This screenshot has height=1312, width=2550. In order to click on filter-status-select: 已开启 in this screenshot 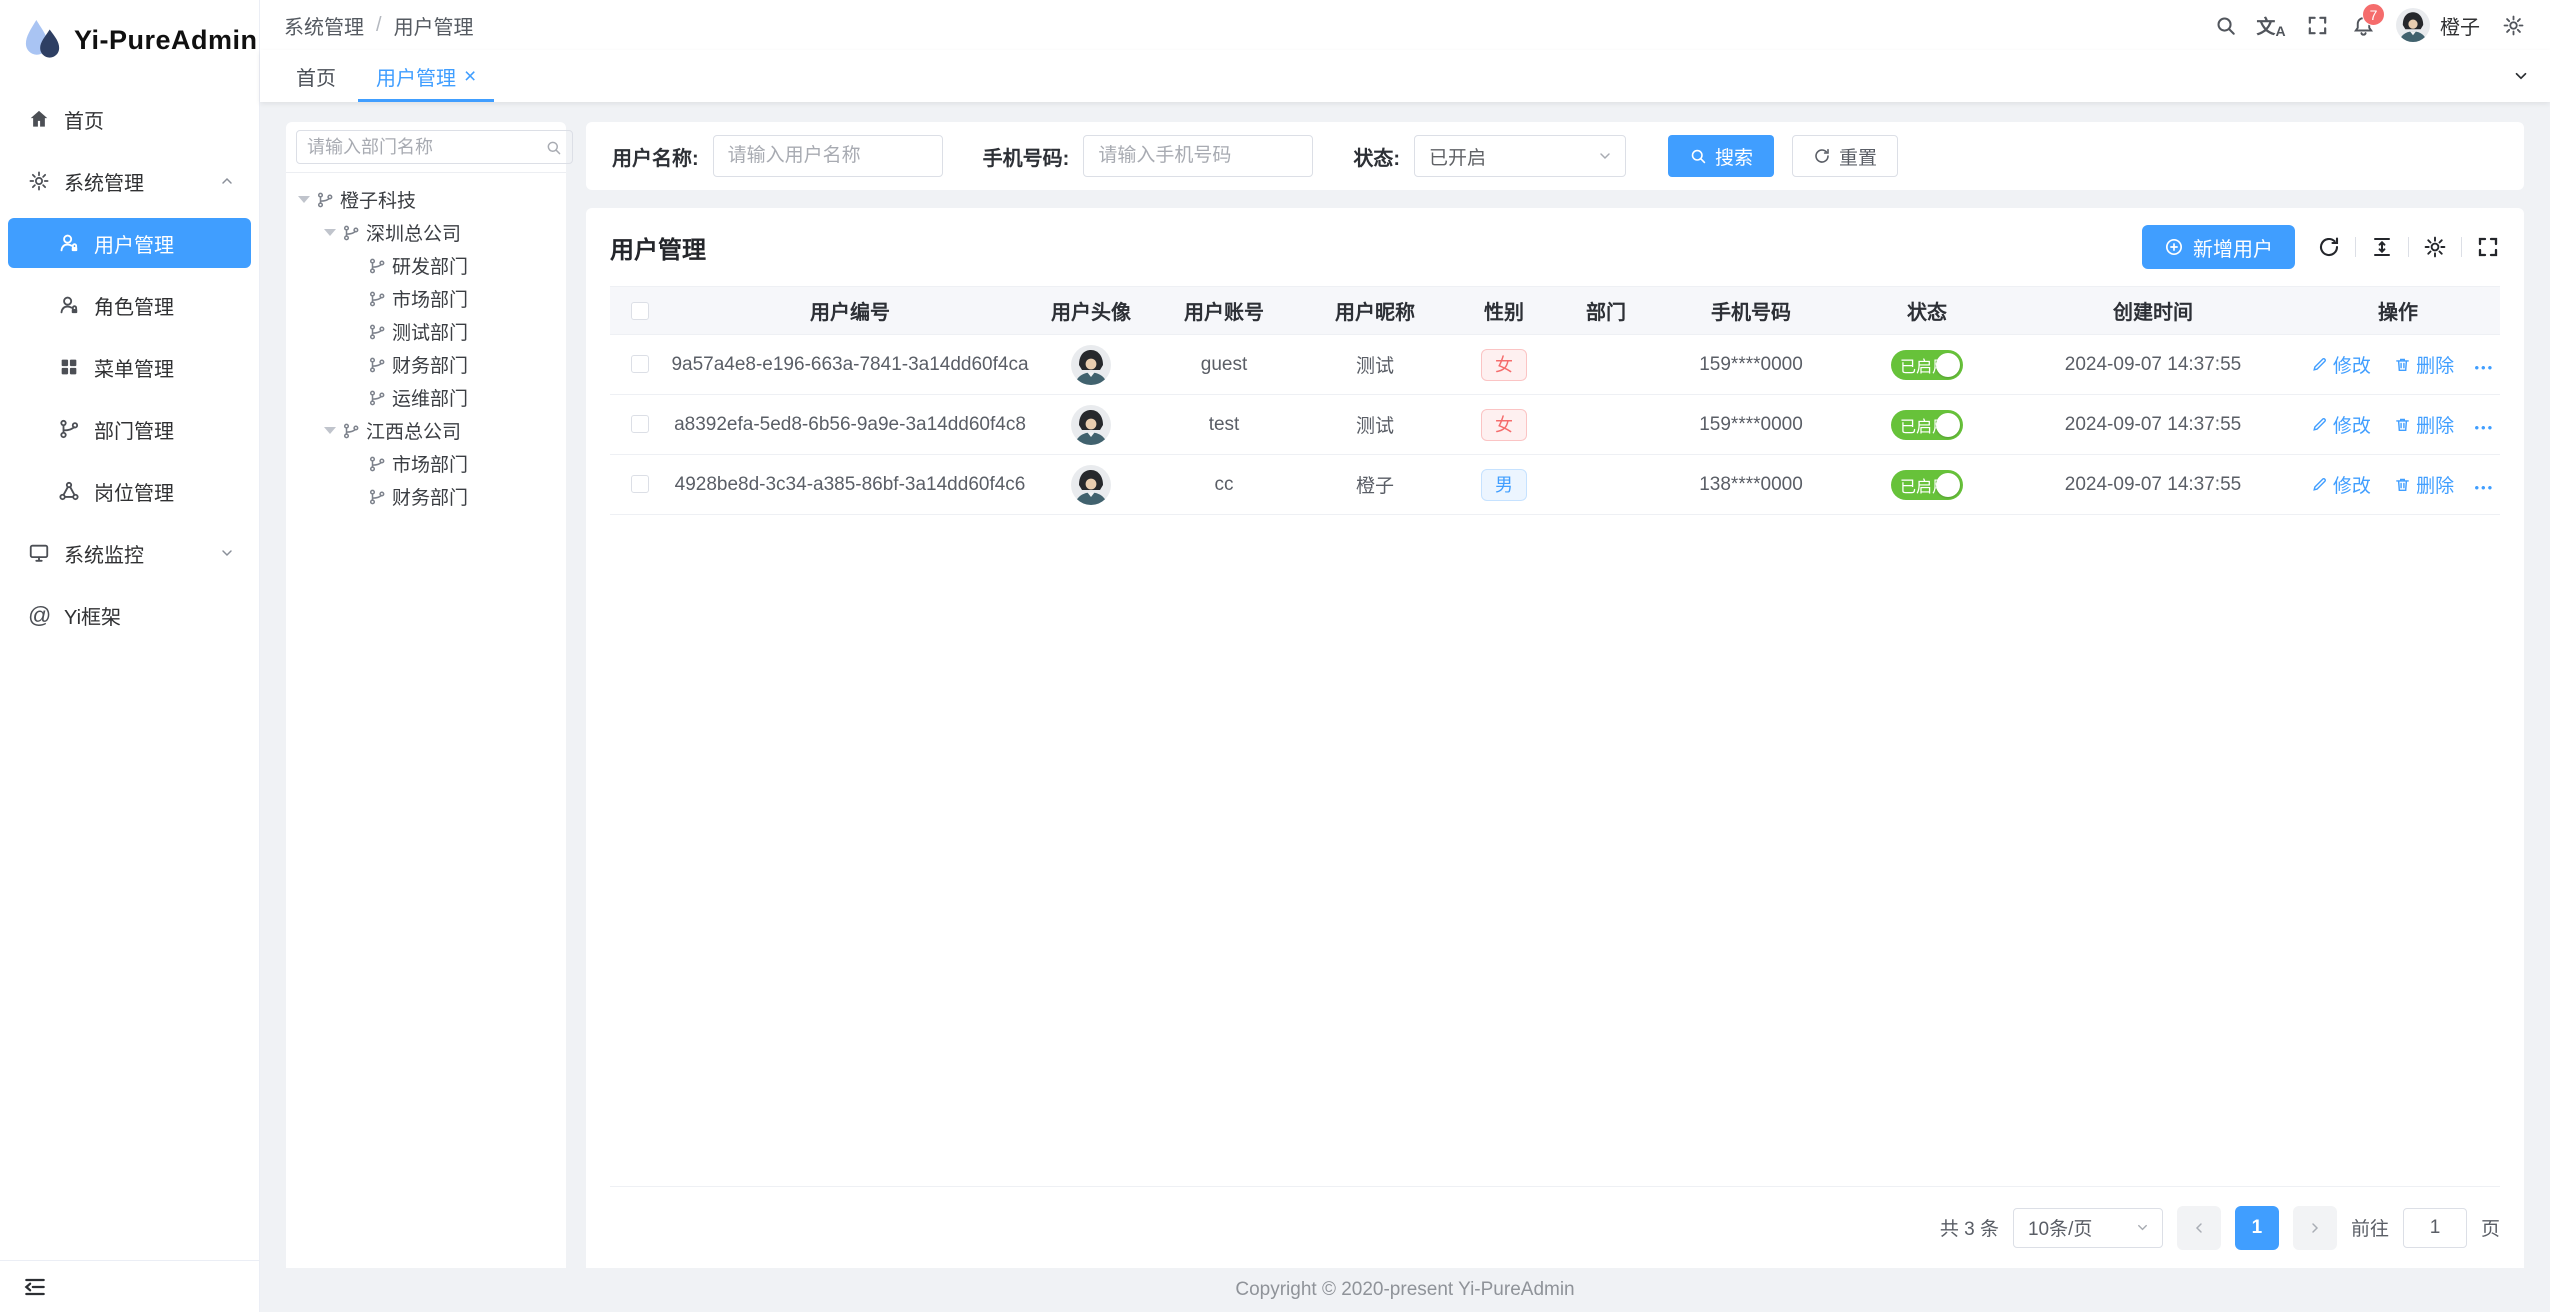, I will do `click(1520, 156)`.